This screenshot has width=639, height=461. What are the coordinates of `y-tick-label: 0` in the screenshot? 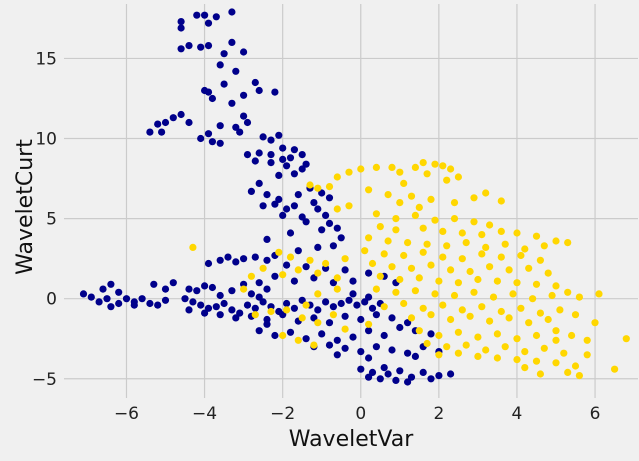 It's located at (51, 300).